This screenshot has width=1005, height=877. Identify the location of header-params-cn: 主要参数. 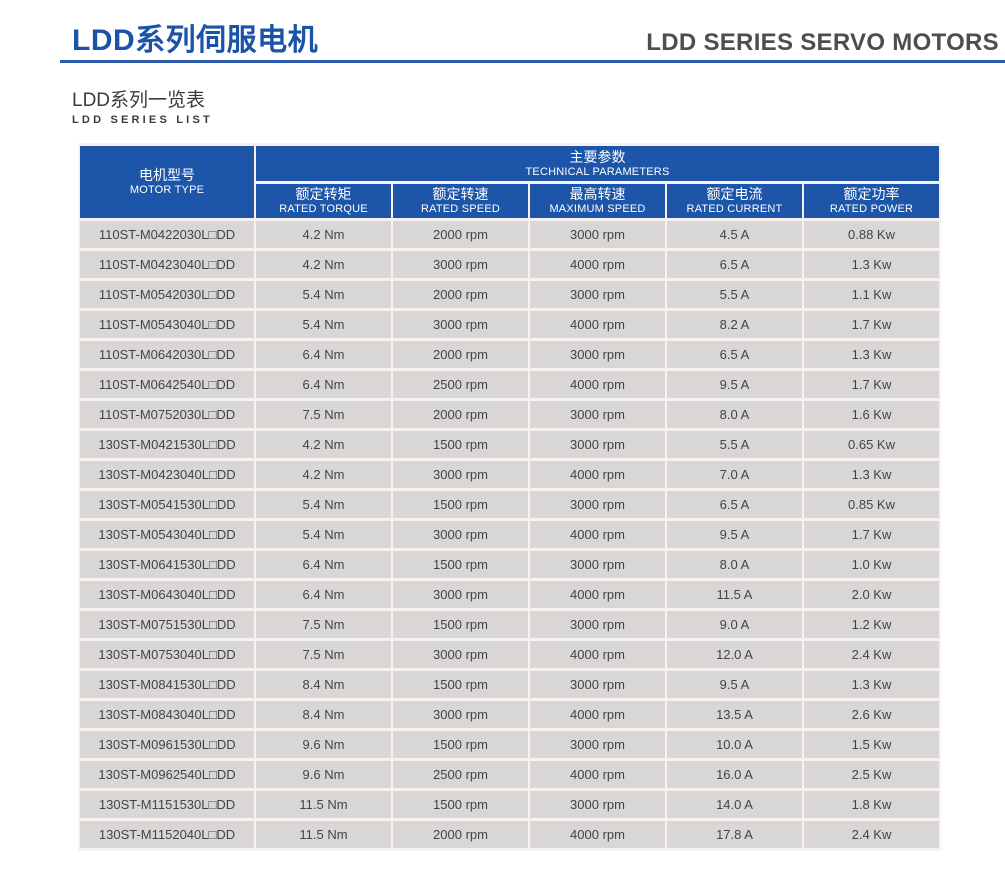
(597, 156).